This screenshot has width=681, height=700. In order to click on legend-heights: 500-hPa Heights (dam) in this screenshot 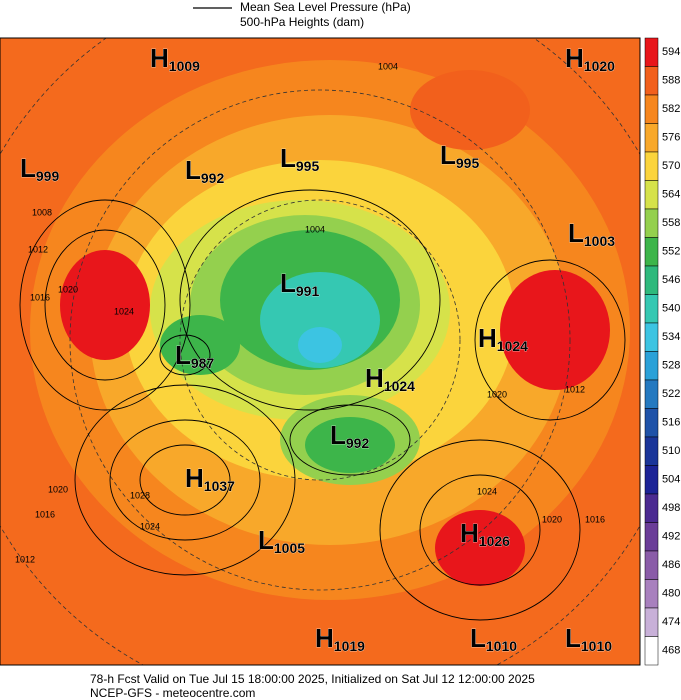, I will do `click(302, 22)`.